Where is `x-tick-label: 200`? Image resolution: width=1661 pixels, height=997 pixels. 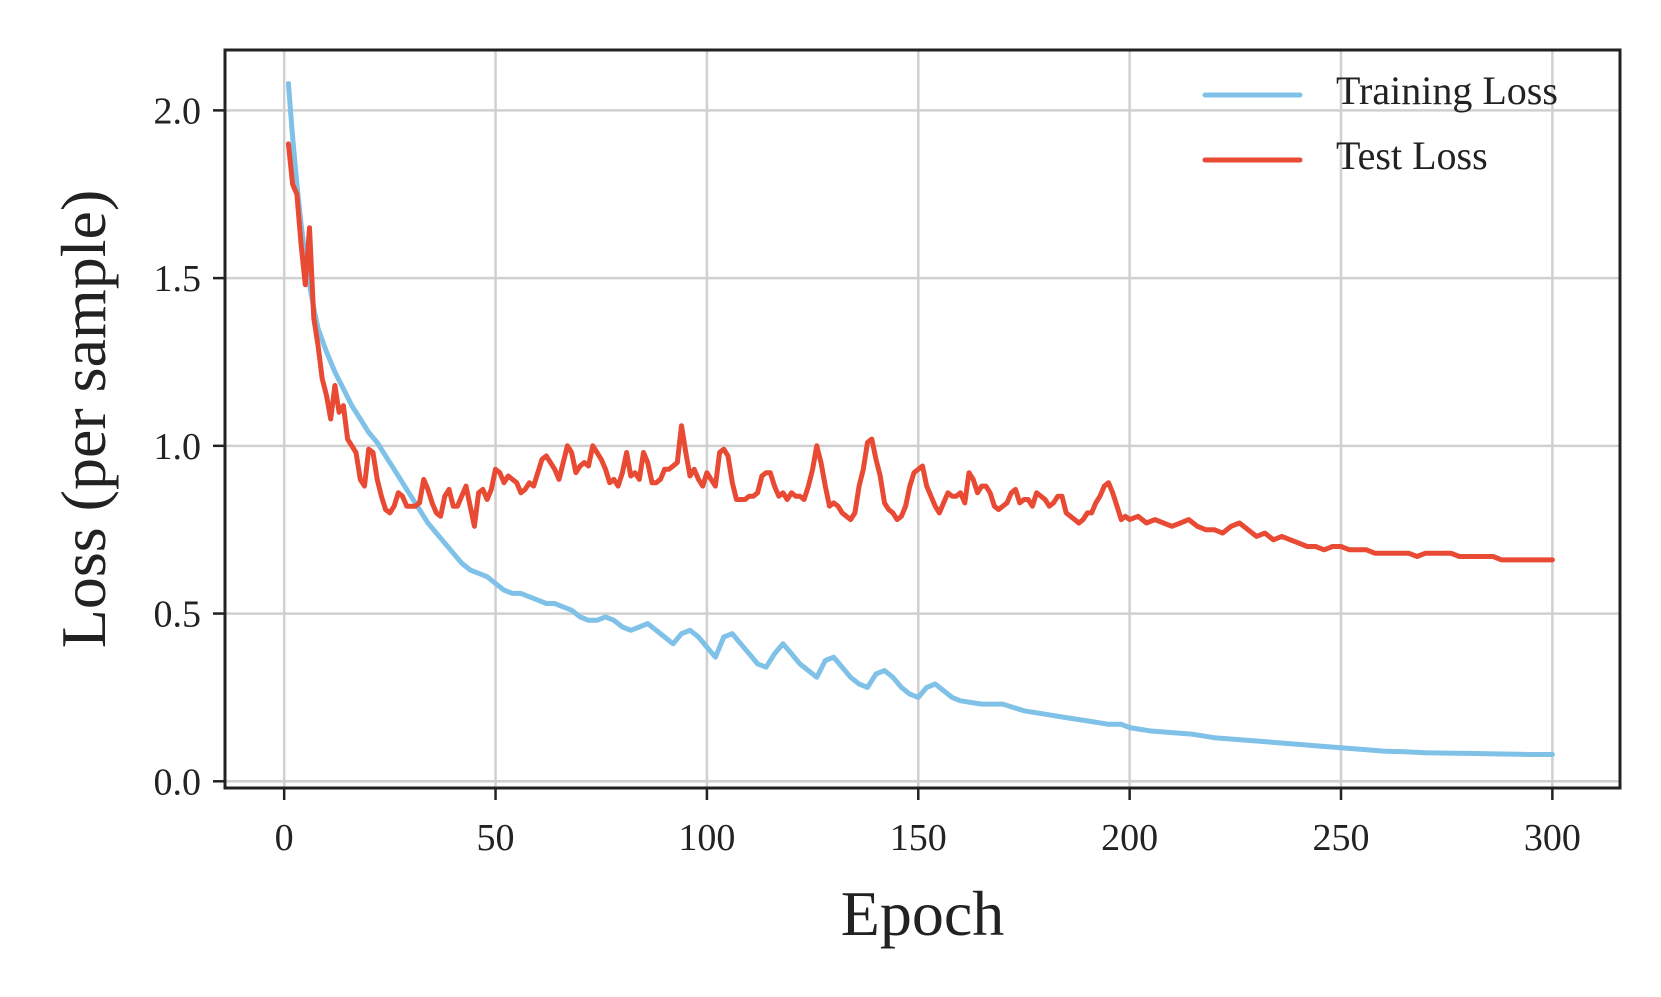
x-tick-label: 200 is located at coordinates (1129, 838).